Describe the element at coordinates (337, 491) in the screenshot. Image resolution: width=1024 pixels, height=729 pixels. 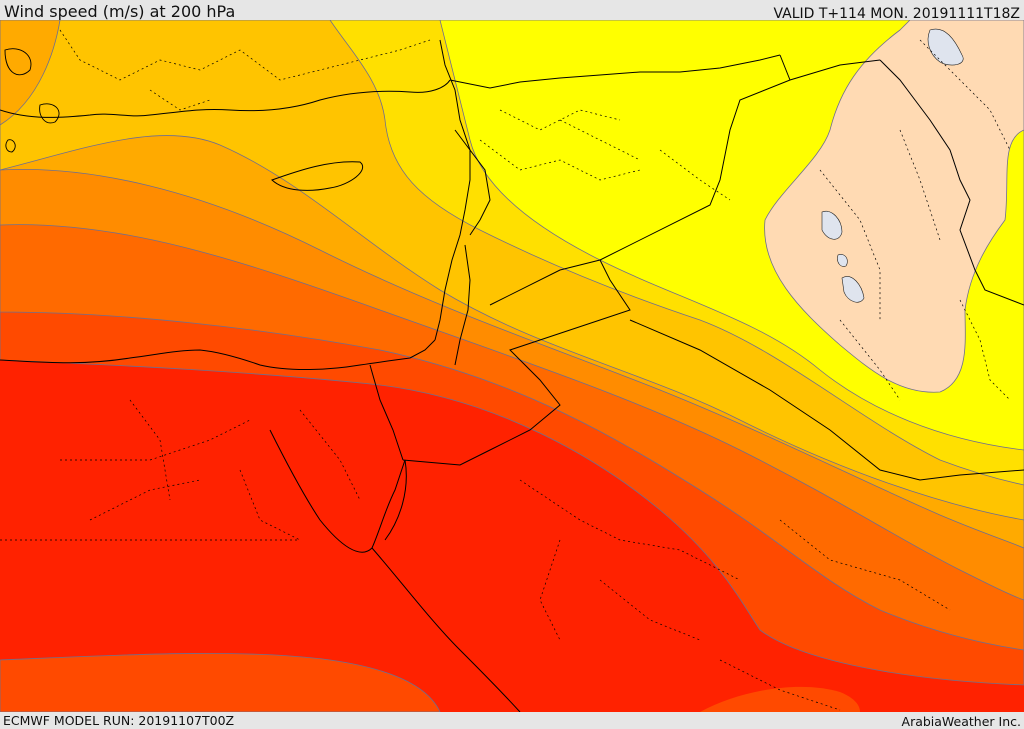
I see `coastline-red-sea` at that location.